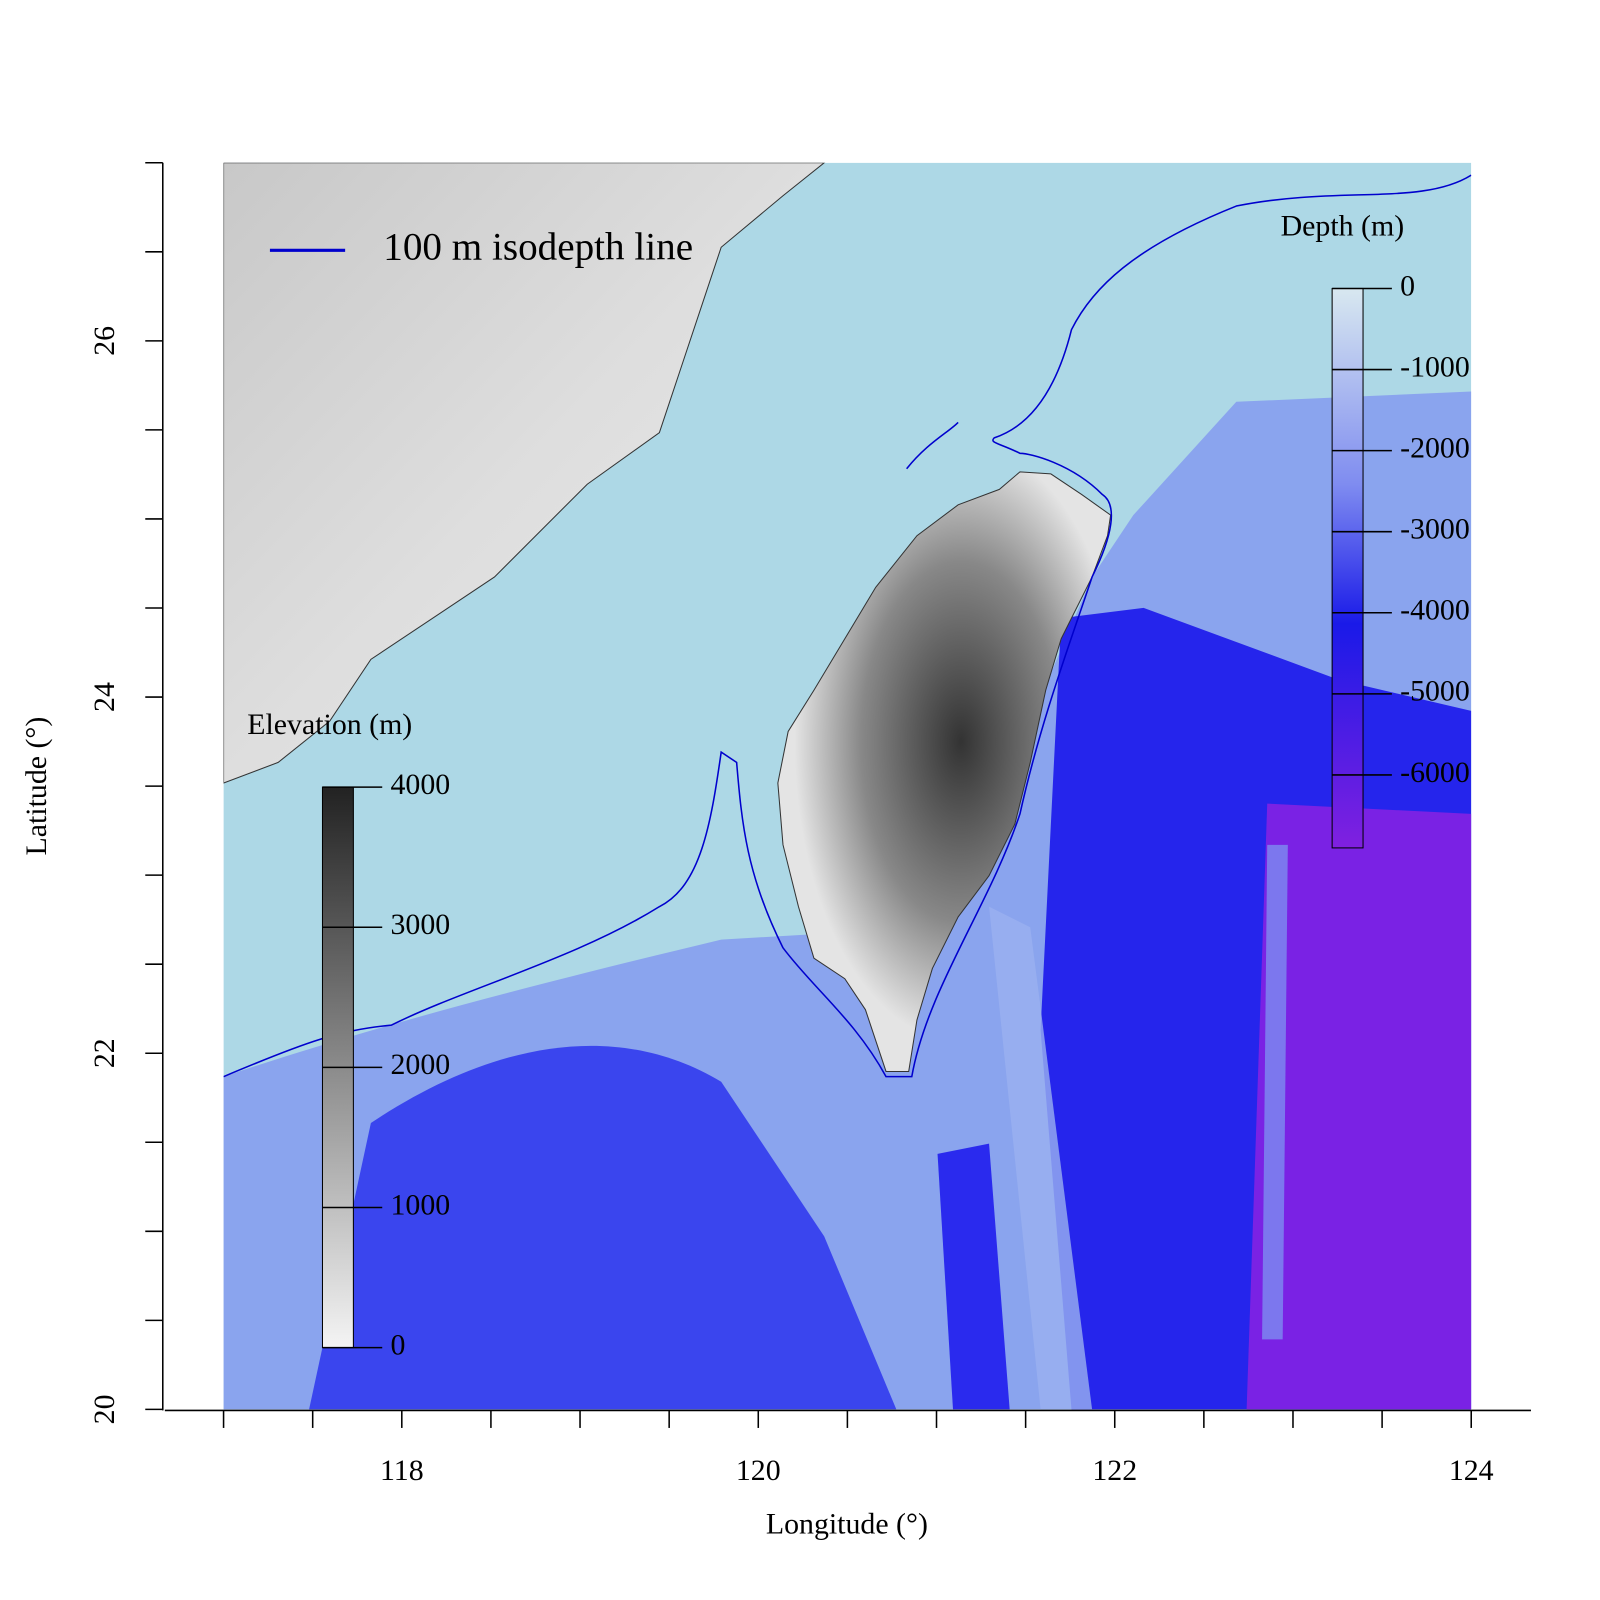 The width and height of the screenshot is (1600, 1600). I want to click on elevation-bar-title: Elevation (m), so click(329, 724).